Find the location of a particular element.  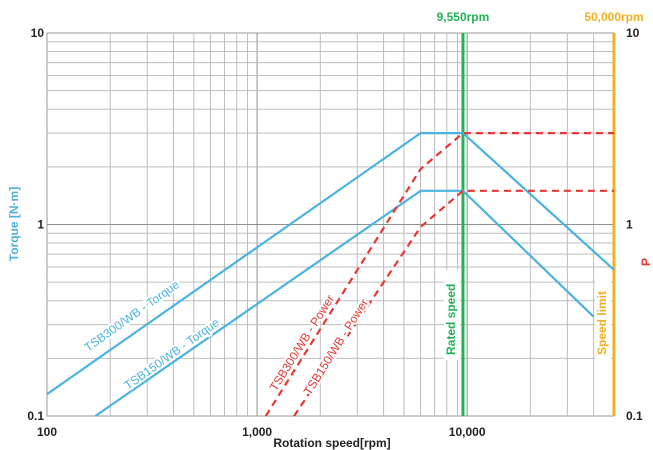

series-label: TSB150/WB - Torque is located at coordinates (172, 353).